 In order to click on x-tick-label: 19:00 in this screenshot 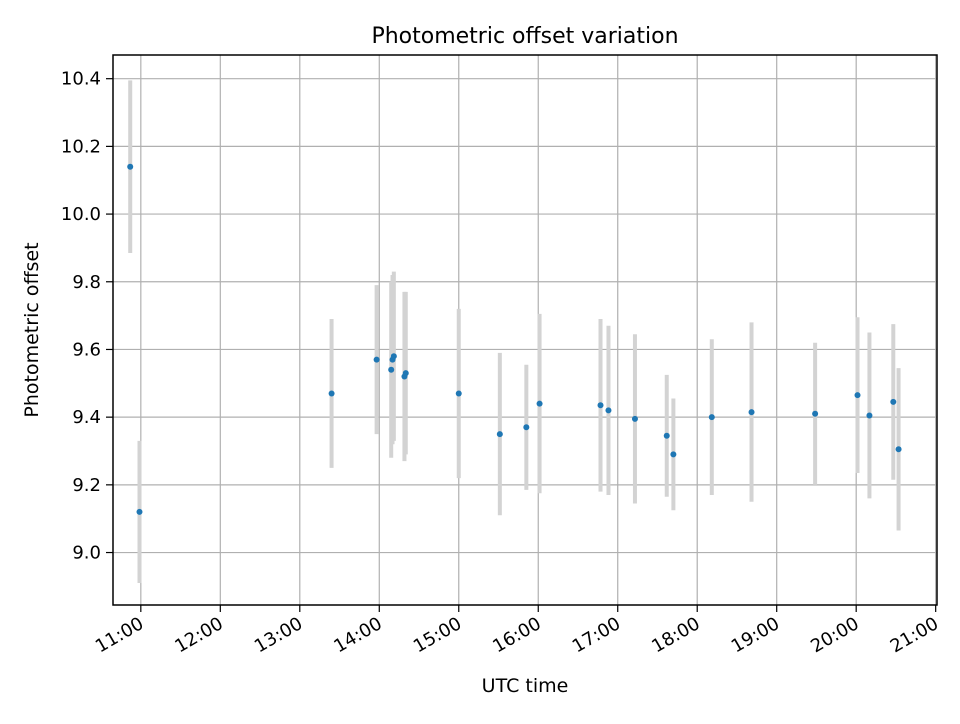, I will do `click(755, 635)`.